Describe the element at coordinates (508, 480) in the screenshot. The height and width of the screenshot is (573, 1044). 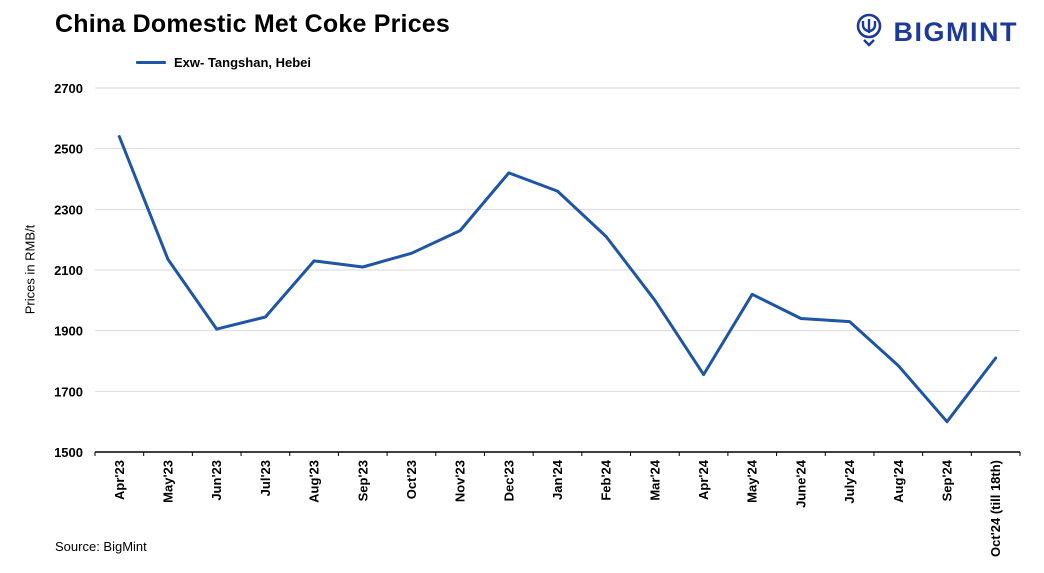
I see `x-tick-label: Dec'23` at that location.